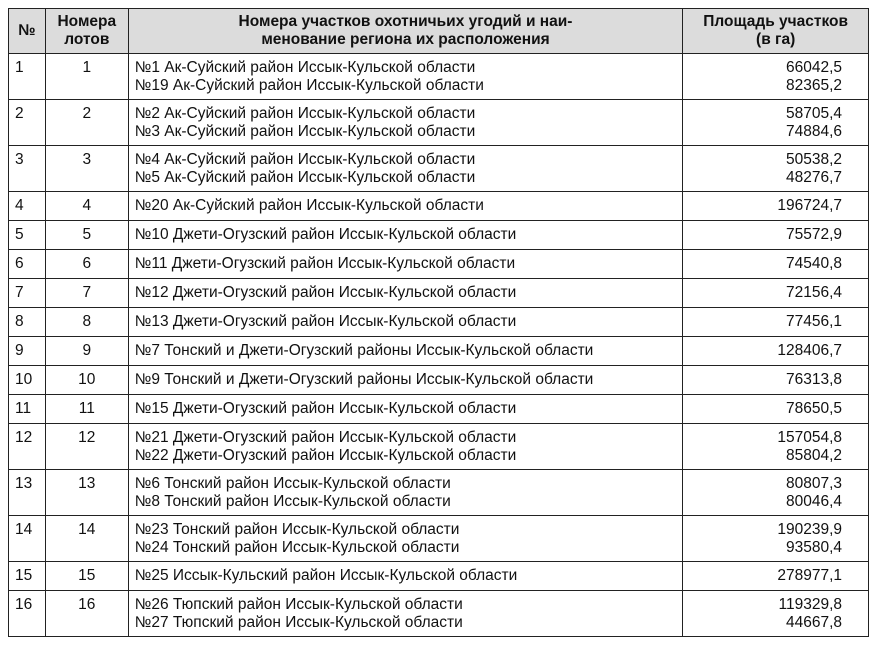 Image resolution: width=869 pixels, height=660 pixels. I want to click on row-number: 8, so click(27, 322).